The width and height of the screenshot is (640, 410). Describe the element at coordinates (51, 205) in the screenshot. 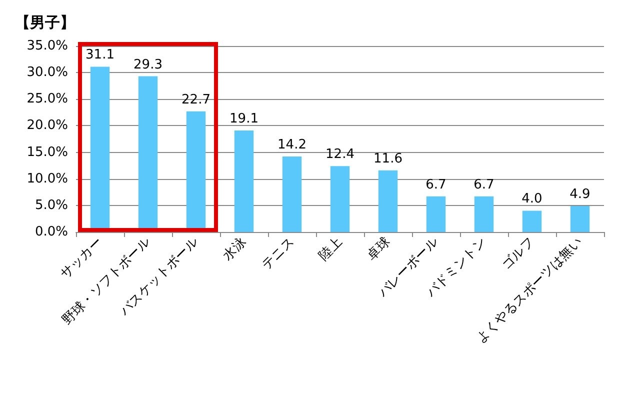

I see `y-tick-label: 5.0%` at that location.